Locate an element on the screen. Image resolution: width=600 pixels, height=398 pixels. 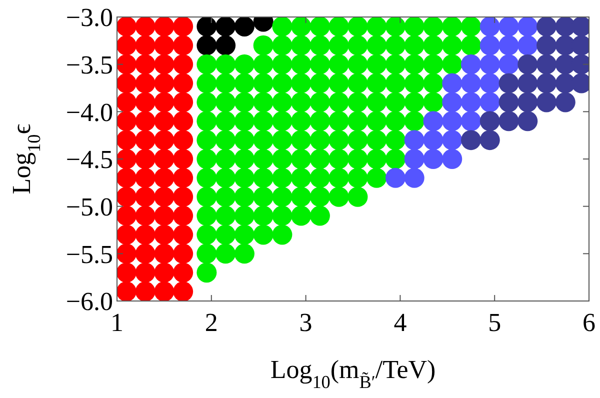
y-tick-label: −5.5 is located at coordinates (89, 254).